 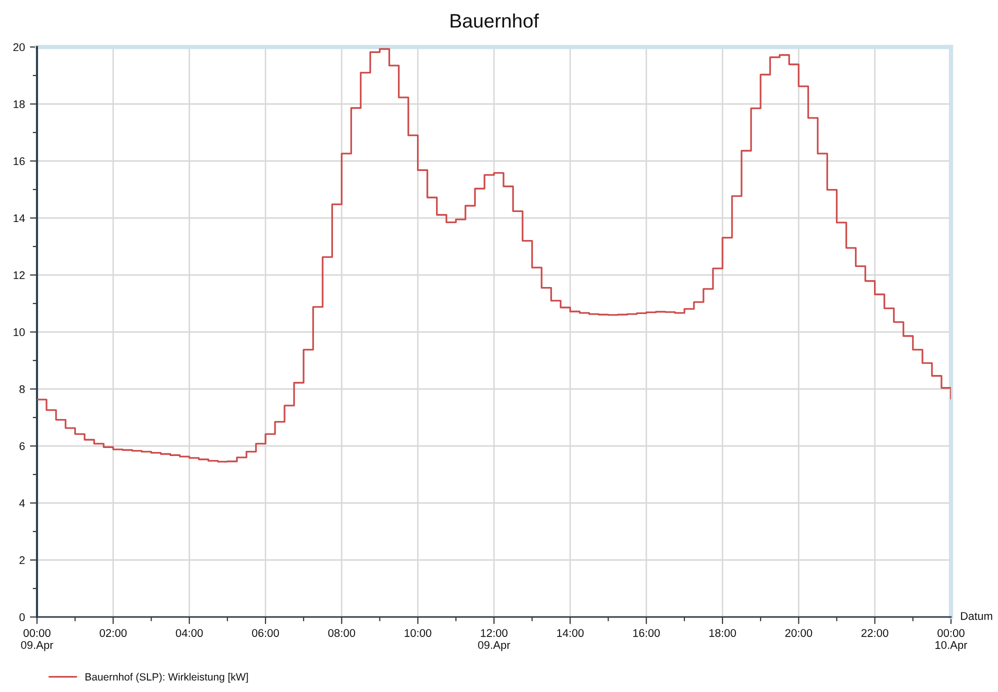 I want to click on x-tick-label: 08:00, so click(x=342, y=633).